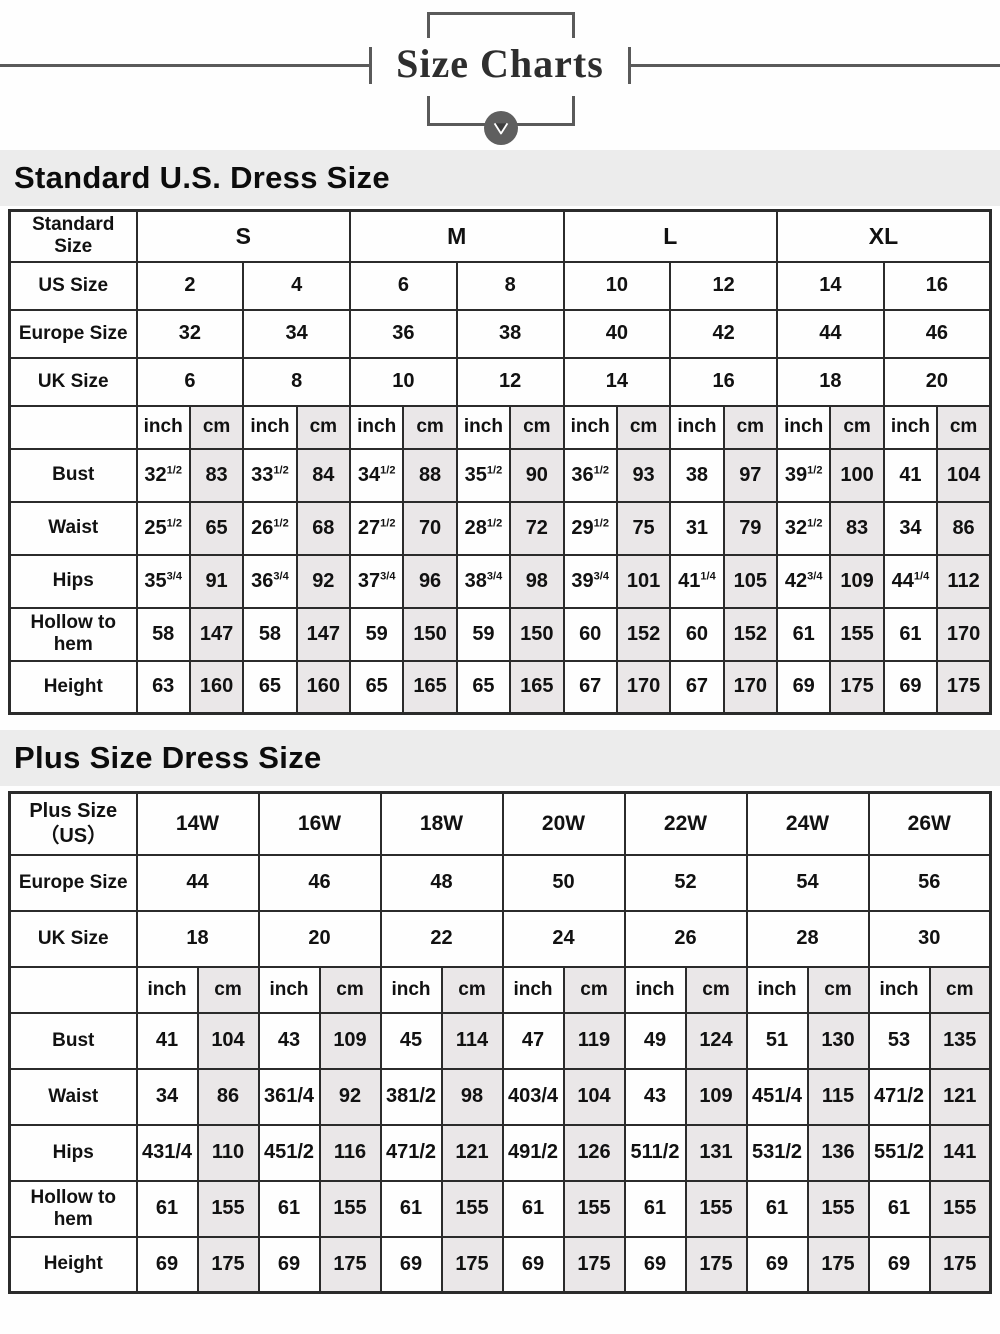  Describe the element at coordinates (937, 285) in the screenshot. I see `size-value-cell: 16` at that location.